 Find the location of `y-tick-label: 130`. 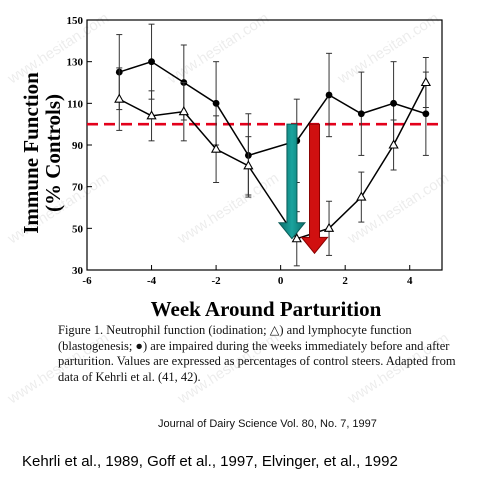

y-tick-label: 130 is located at coordinates (75, 63).